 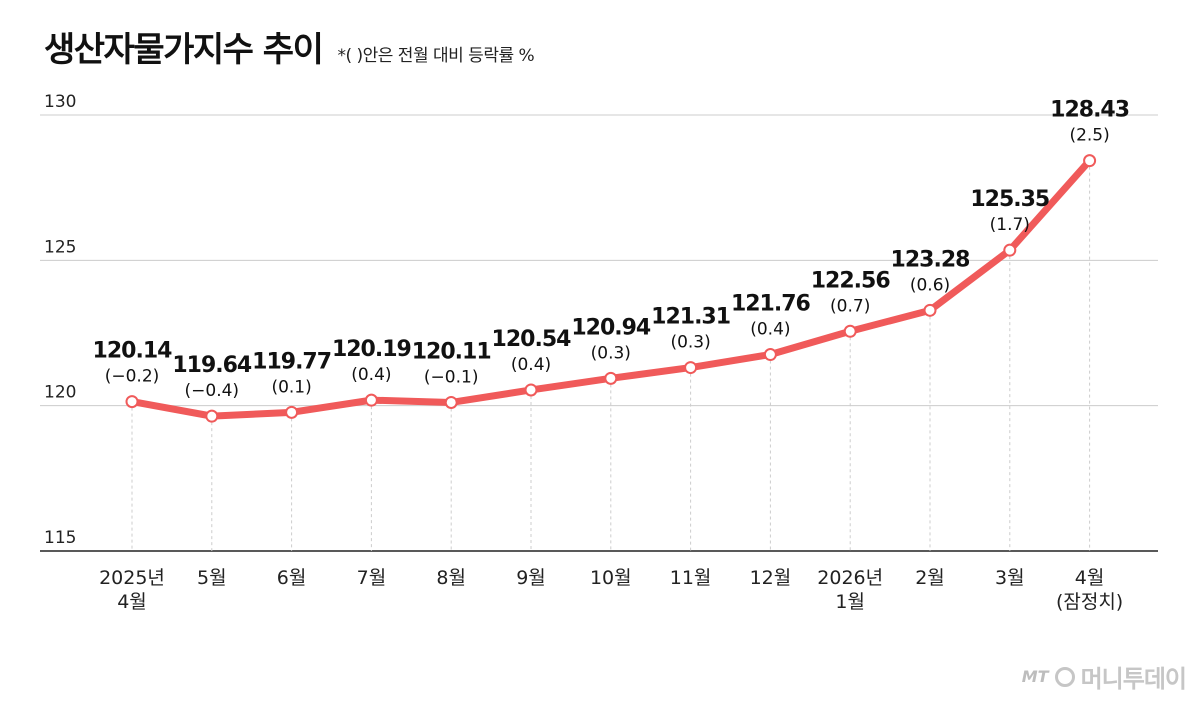 What do you see at coordinates (1009, 199) in the screenshot?
I see `value-label: 125.35` at bounding box center [1009, 199].